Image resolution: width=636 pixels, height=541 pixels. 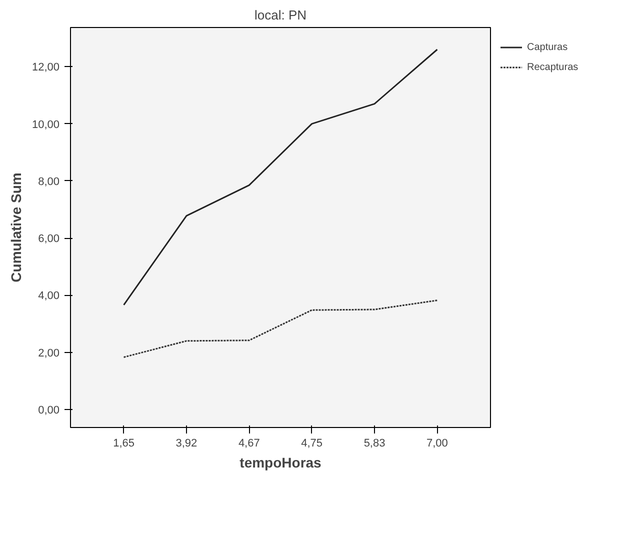 What do you see at coordinates (187, 444) in the screenshot?
I see `x-tick-label: 3,92` at bounding box center [187, 444].